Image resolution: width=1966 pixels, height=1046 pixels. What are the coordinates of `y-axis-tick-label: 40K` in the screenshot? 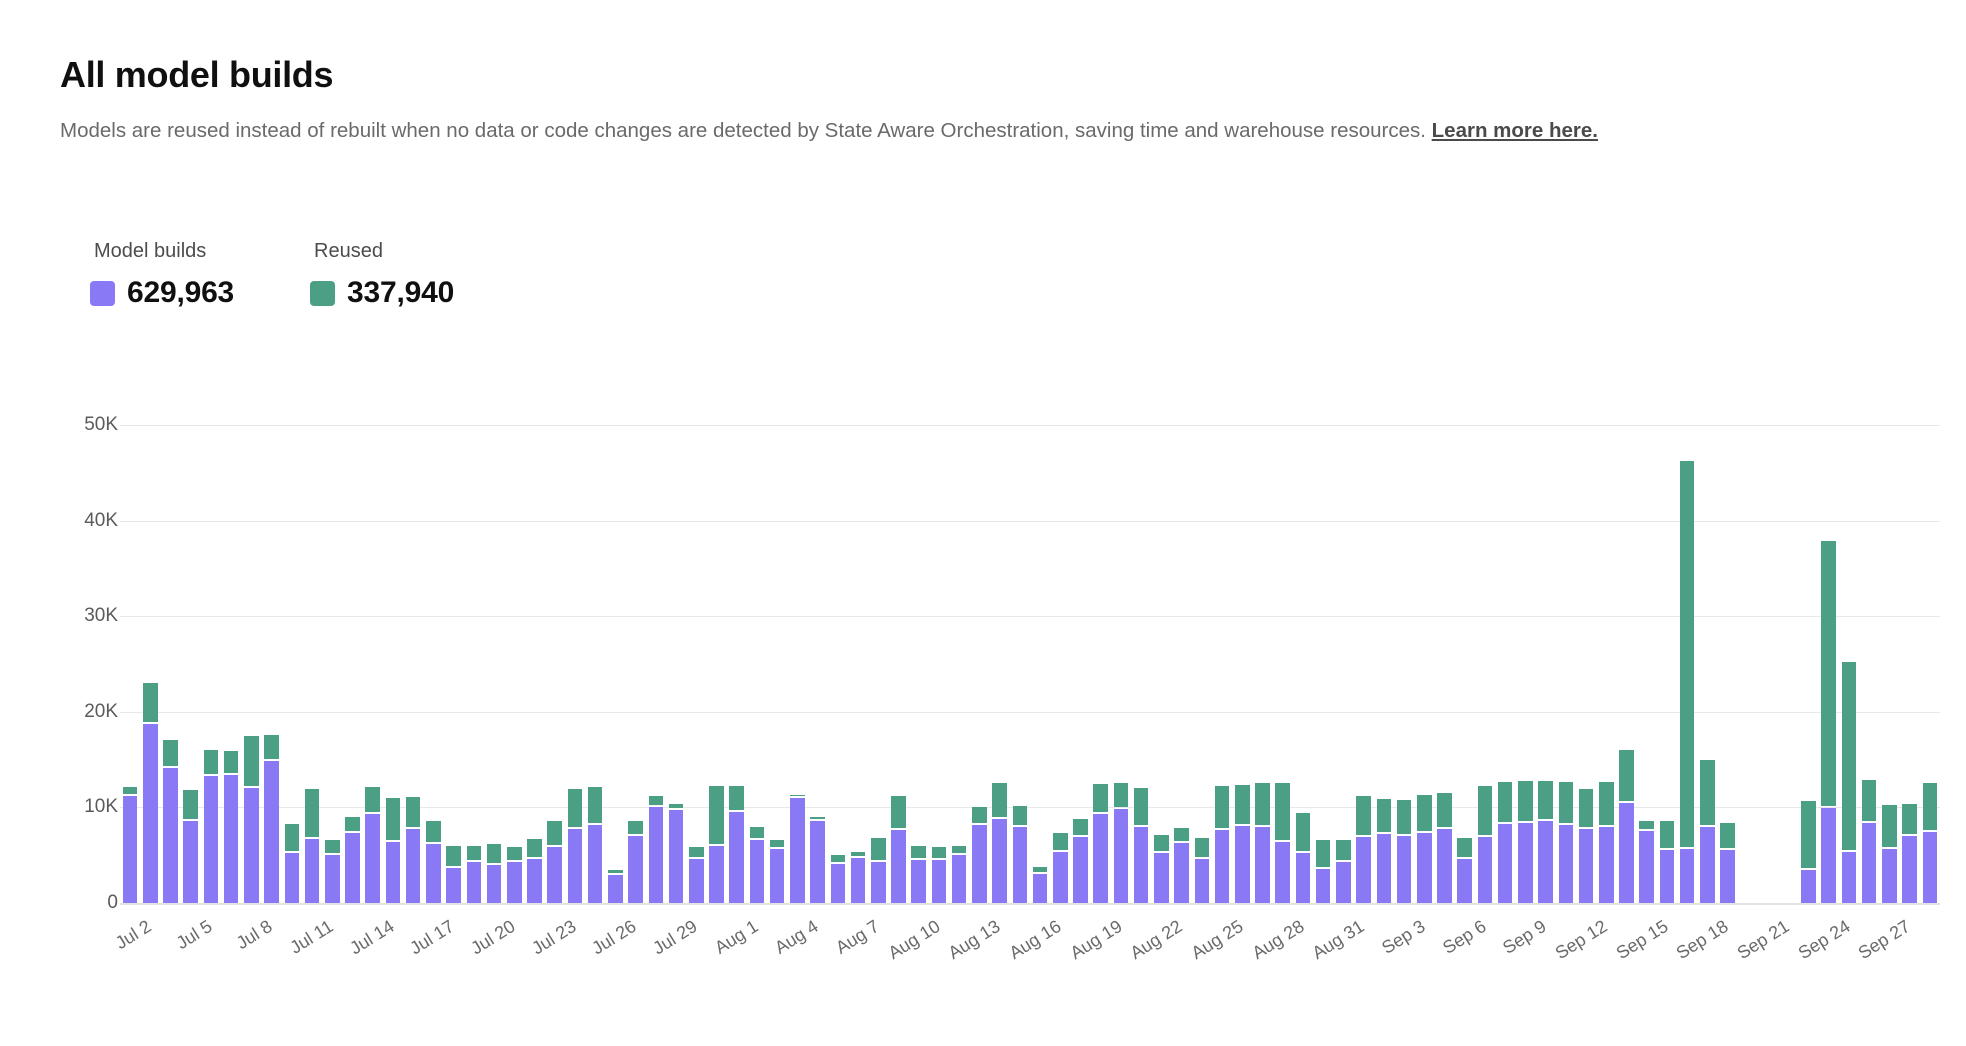 It's located at (101, 520).